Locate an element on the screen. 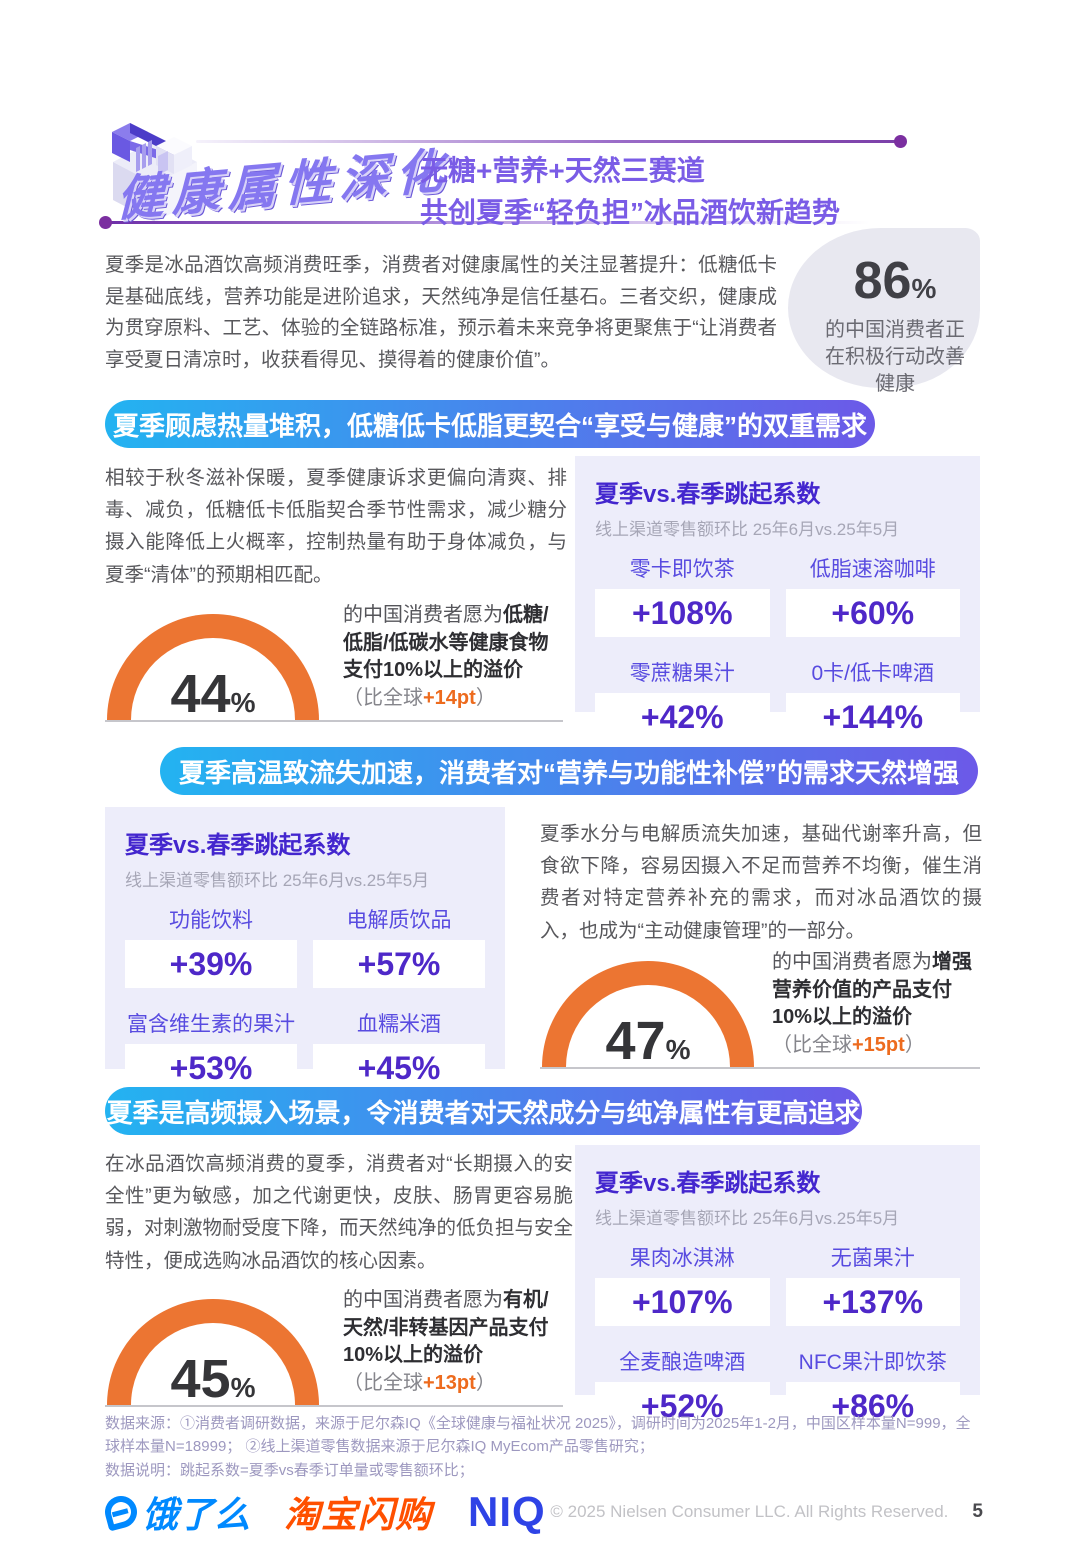 The width and height of the screenshot is (1080, 1560). header-subtitle: 无糖+营养+天然三赛道 共创夏季“轻负担”冰品酒饮新趋势 is located at coordinates (630, 192).